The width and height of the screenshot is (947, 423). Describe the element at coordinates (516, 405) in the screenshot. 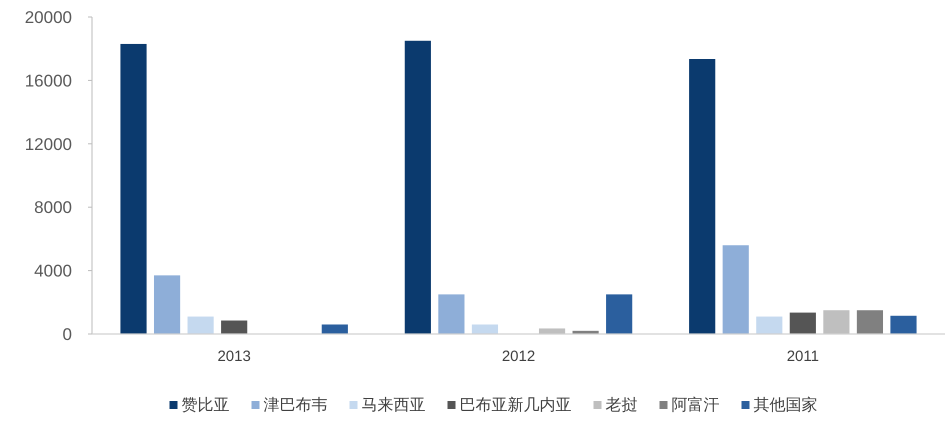

I see `legend-label: 巴布亚新几内亚` at that location.